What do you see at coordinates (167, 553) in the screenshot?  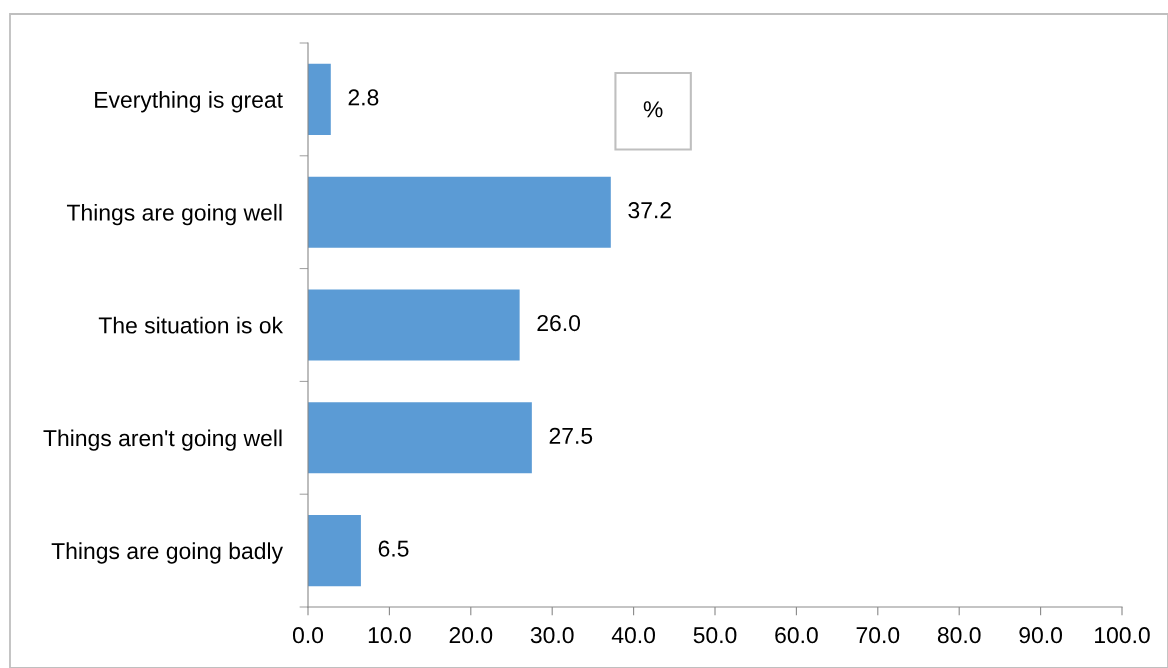 I see `y-tick-label: Things are going badly` at bounding box center [167, 553].